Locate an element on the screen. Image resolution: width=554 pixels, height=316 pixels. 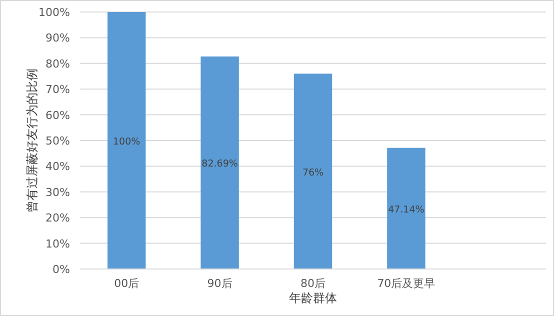
x-tick-label: 70后及更早 is located at coordinates (406, 283).